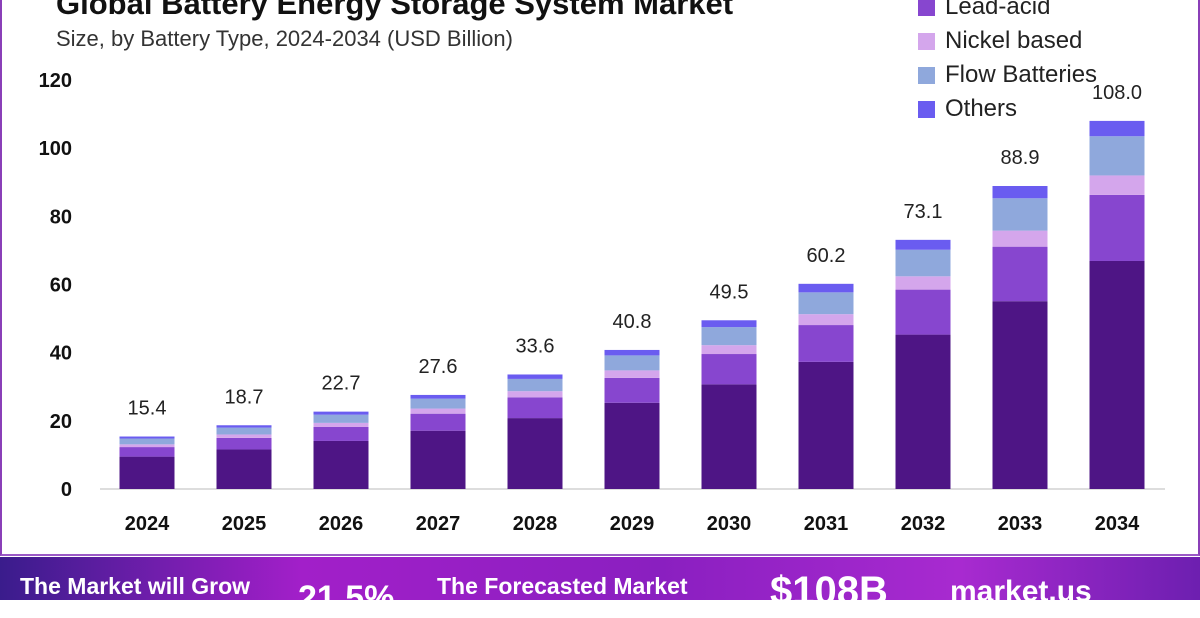  I want to click on legend-item: Nickel based, so click(1007, 41).